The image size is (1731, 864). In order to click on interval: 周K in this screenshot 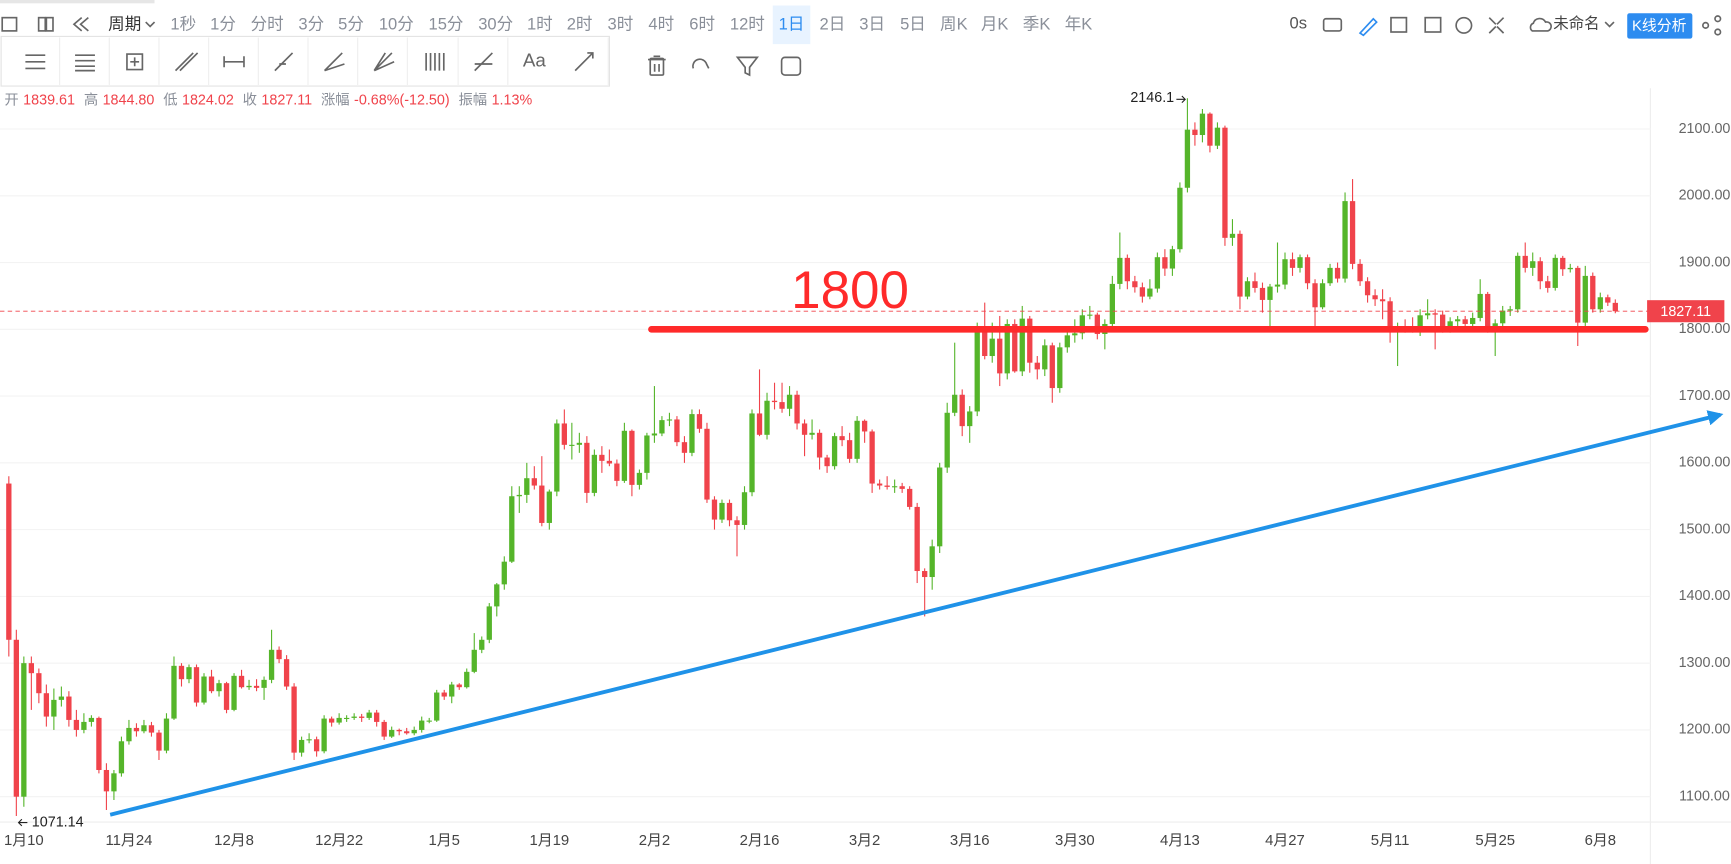, I will do `click(954, 24)`.